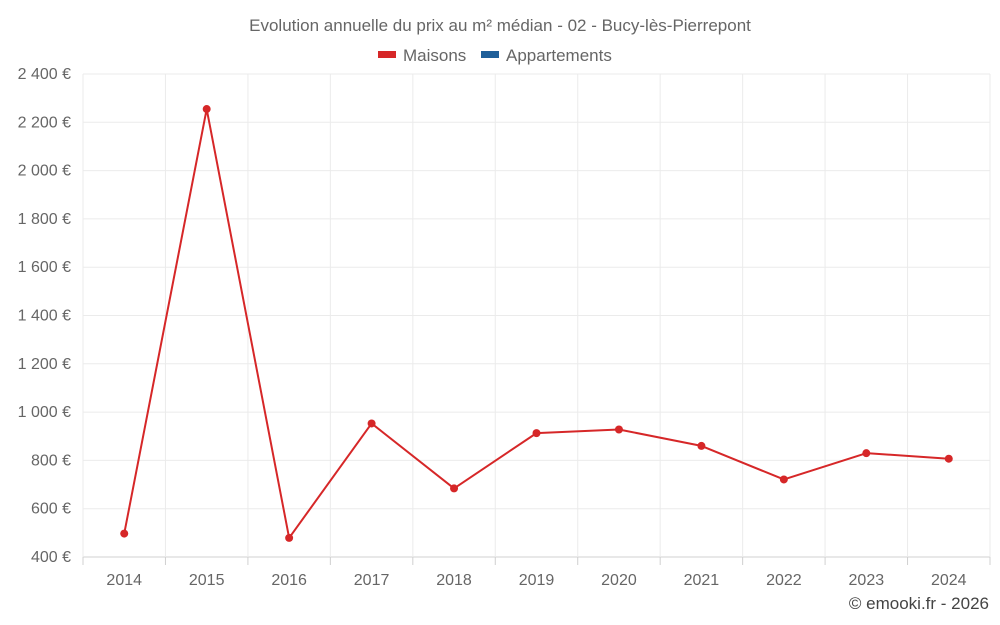 Image resolution: width=1000 pixels, height=625 pixels. Describe the element at coordinates (44, 219) in the screenshot. I see `y-tick-label: 1 800 €` at that location.